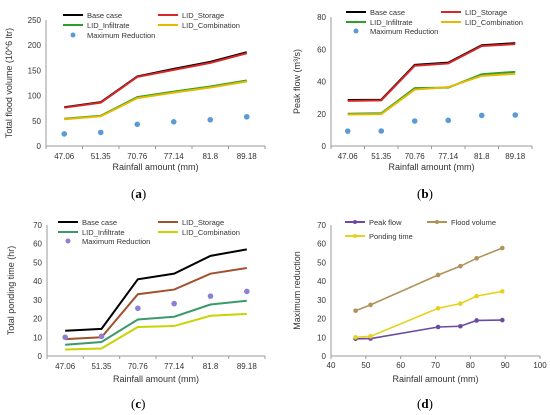  What do you see at coordinates (381, 156) in the screenshot?
I see `x-tick-label: 51.35` at bounding box center [381, 156].